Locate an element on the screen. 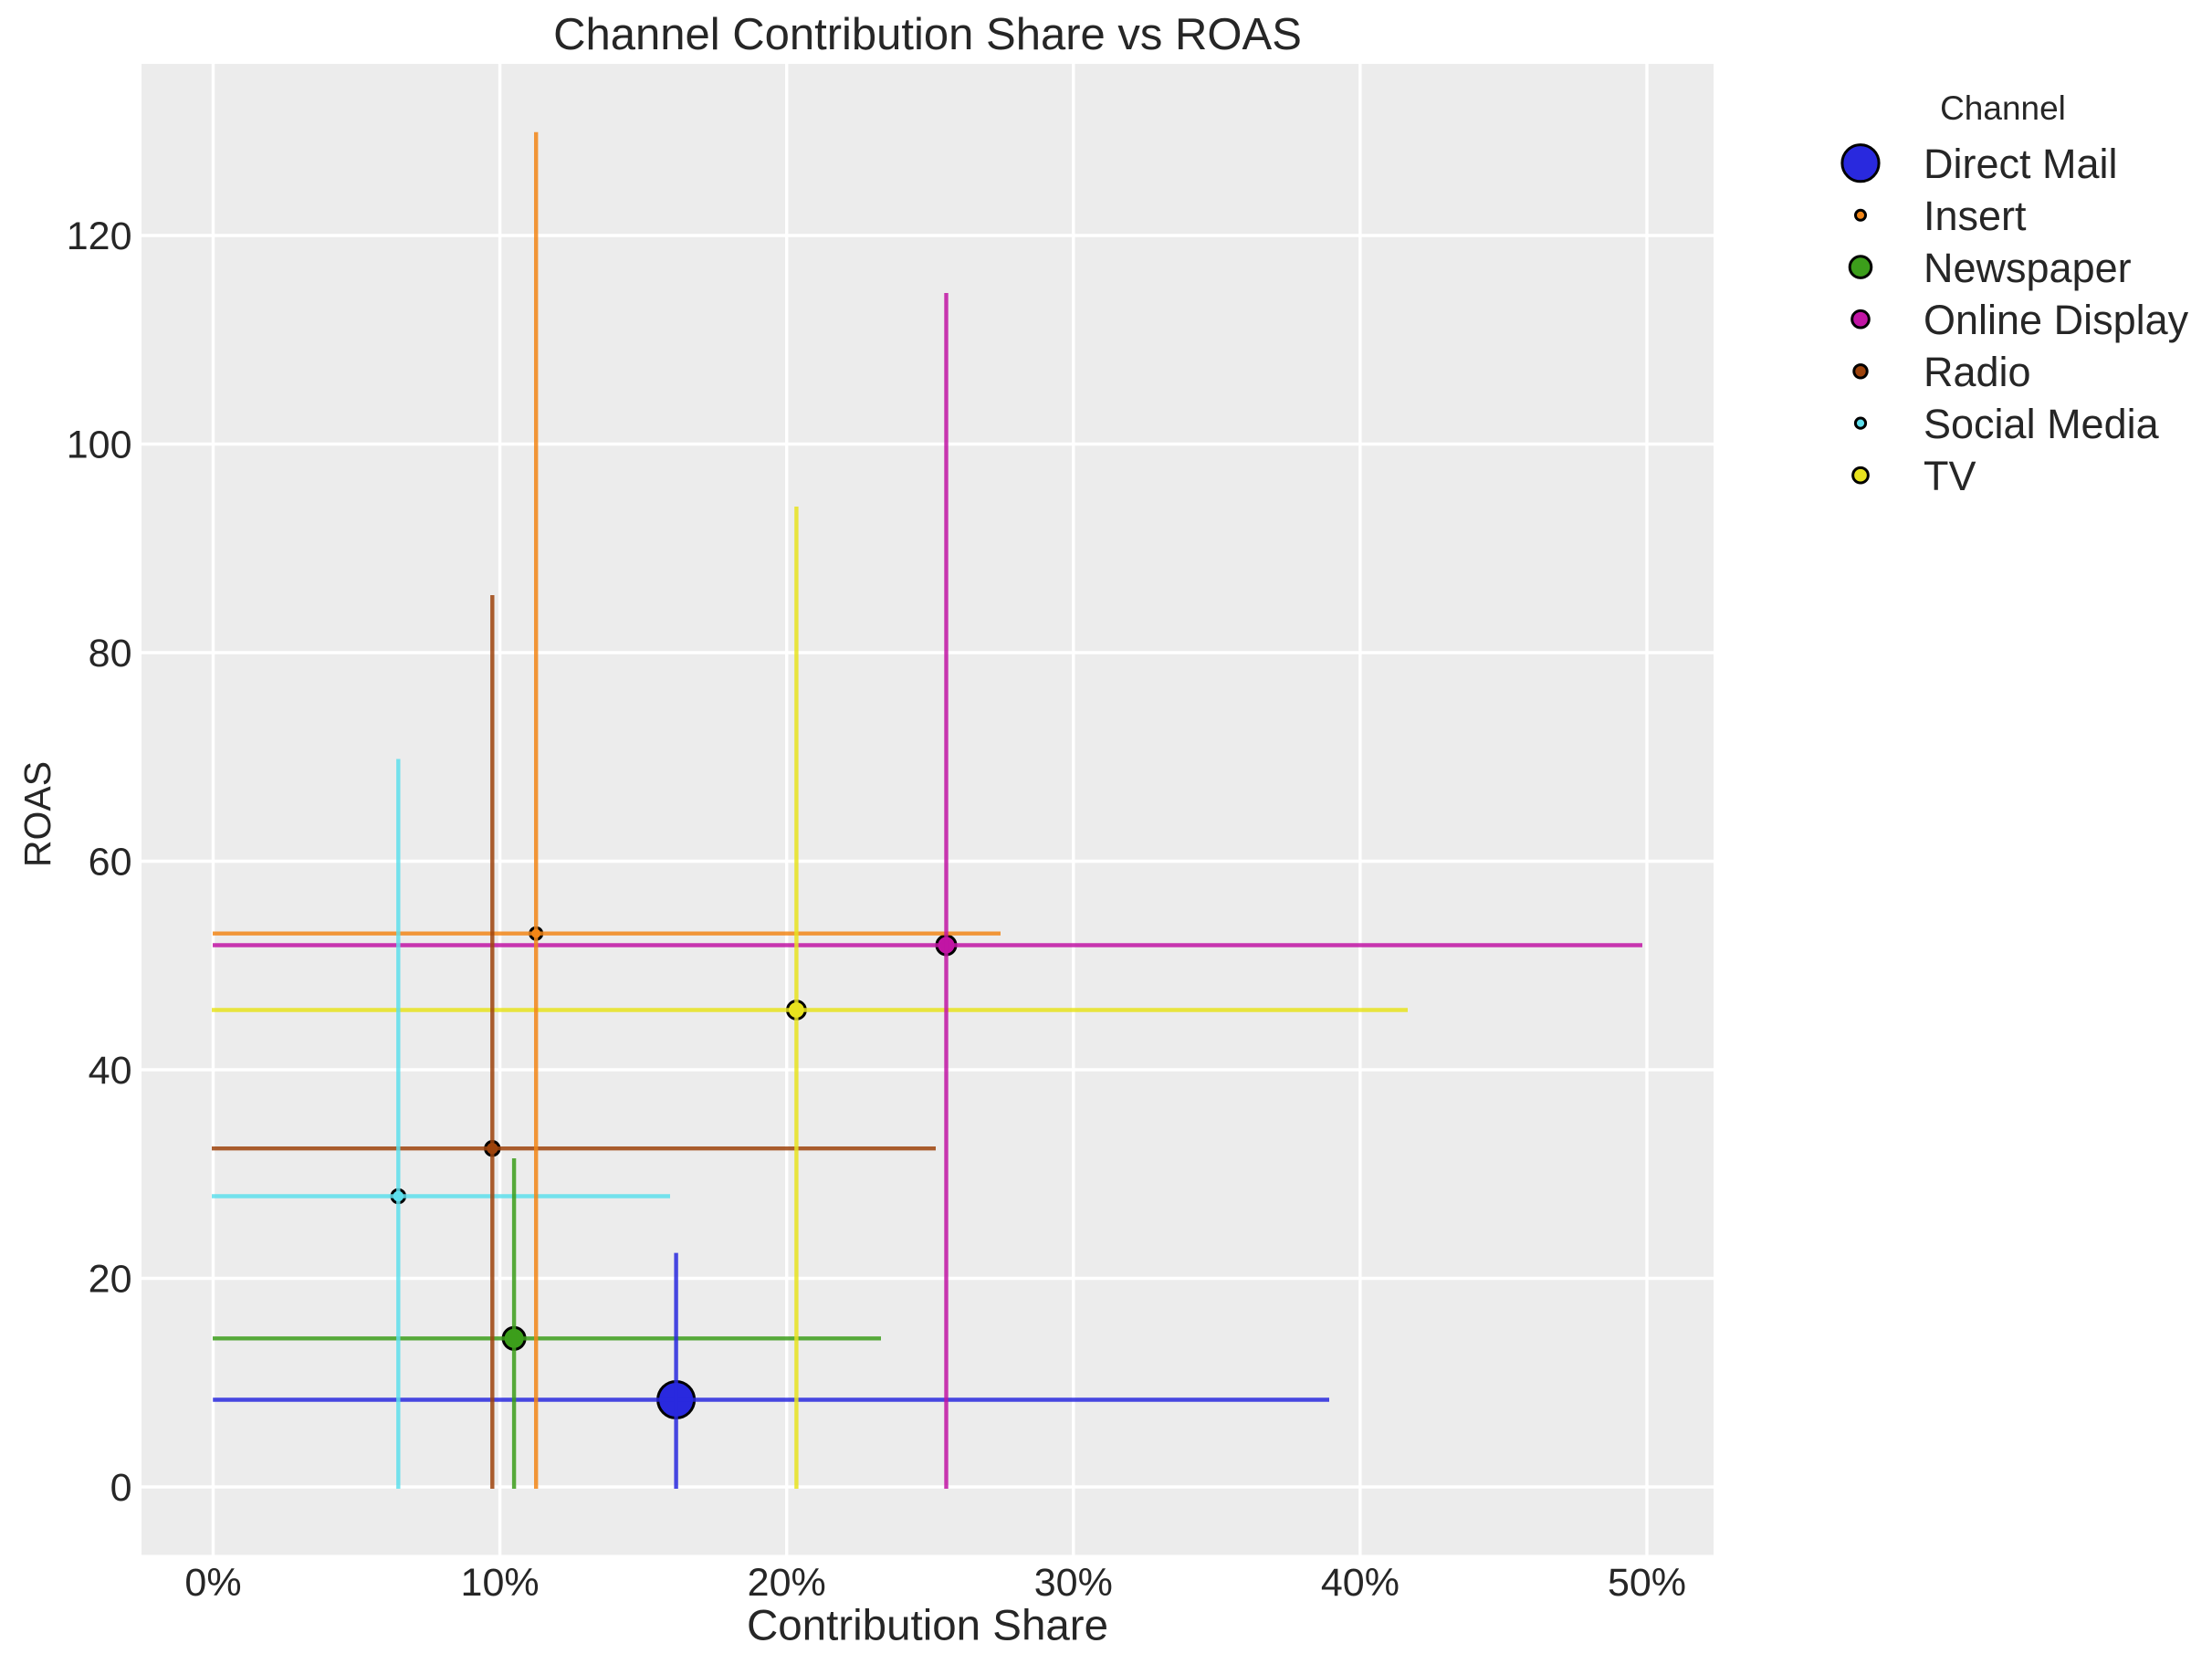 This screenshot has width=2212, height=1664. svg-text: 0 is located at coordinates (121, 1488).